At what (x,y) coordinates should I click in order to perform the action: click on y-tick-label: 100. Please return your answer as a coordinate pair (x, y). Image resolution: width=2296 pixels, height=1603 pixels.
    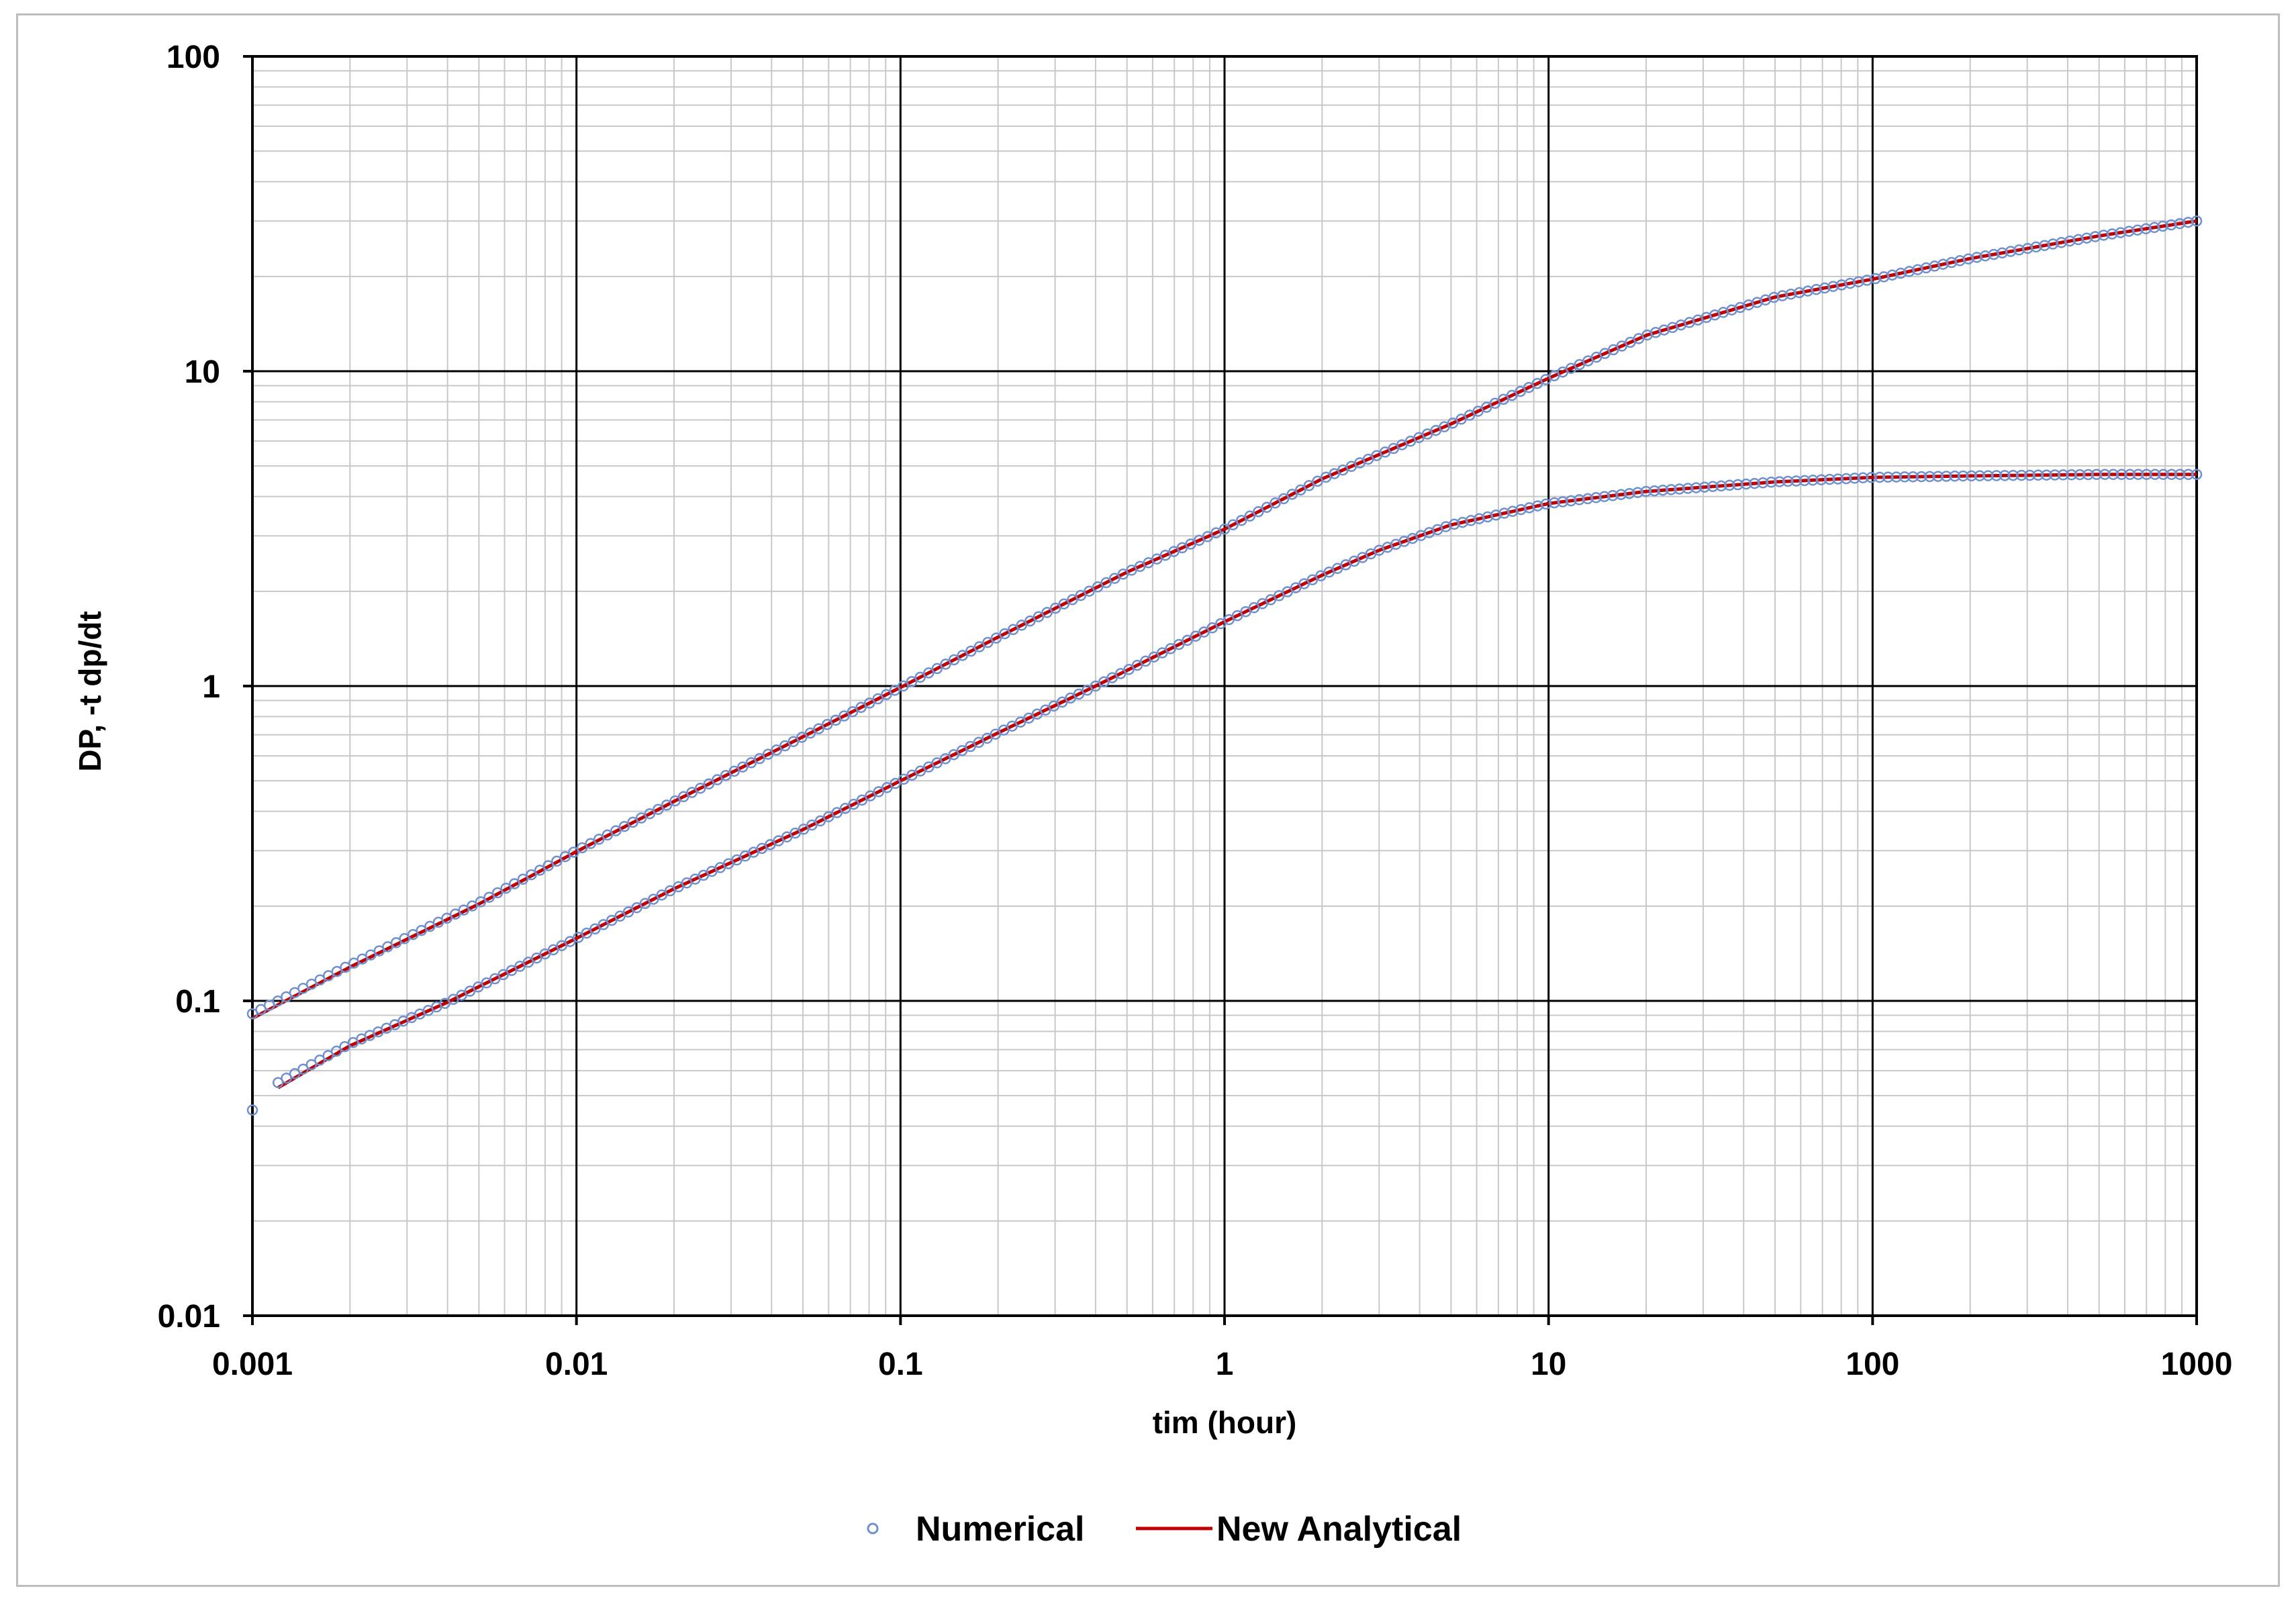
    Looking at the image, I should click on (193, 57).